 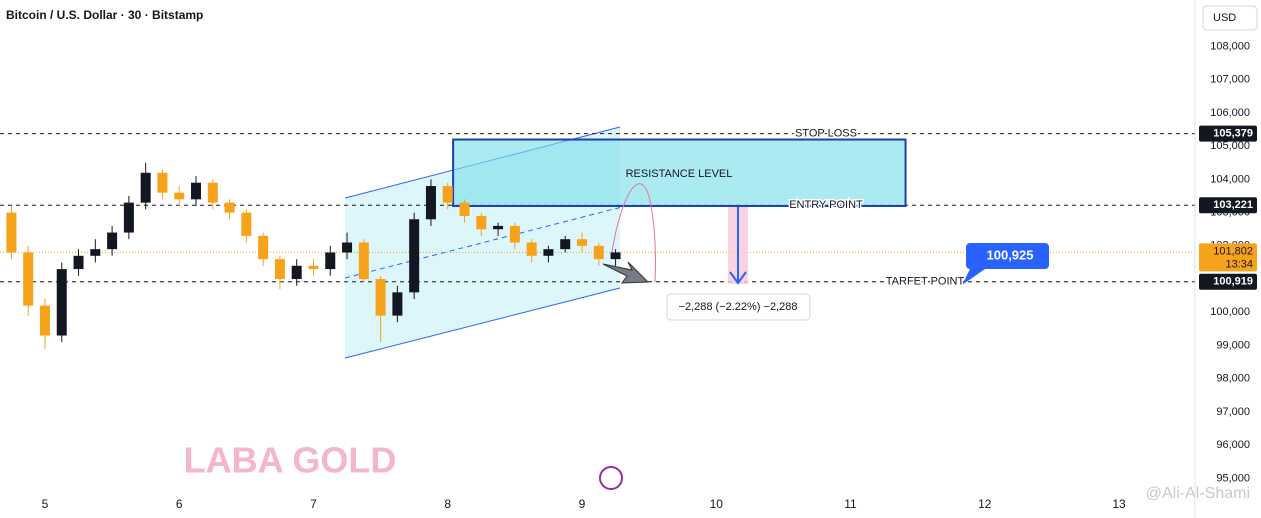 I want to click on y-tick-label: 104,000, so click(x=1230, y=179).